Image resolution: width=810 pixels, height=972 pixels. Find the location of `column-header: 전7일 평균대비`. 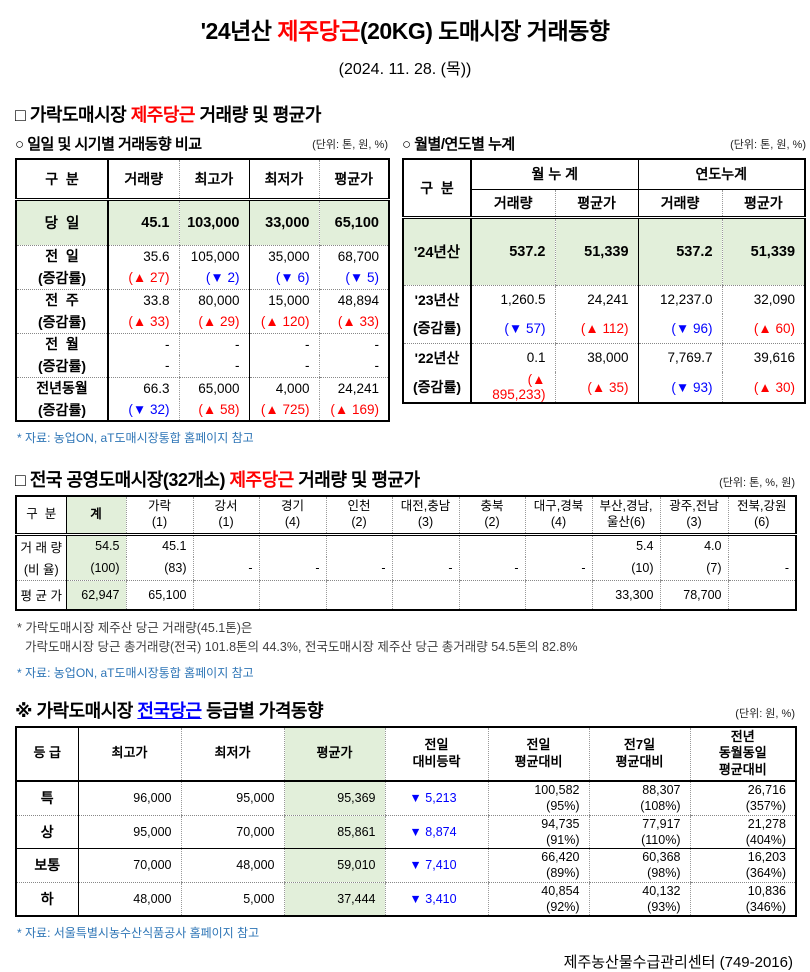

column-header: 전7일 평균대비 is located at coordinates (639, 754).